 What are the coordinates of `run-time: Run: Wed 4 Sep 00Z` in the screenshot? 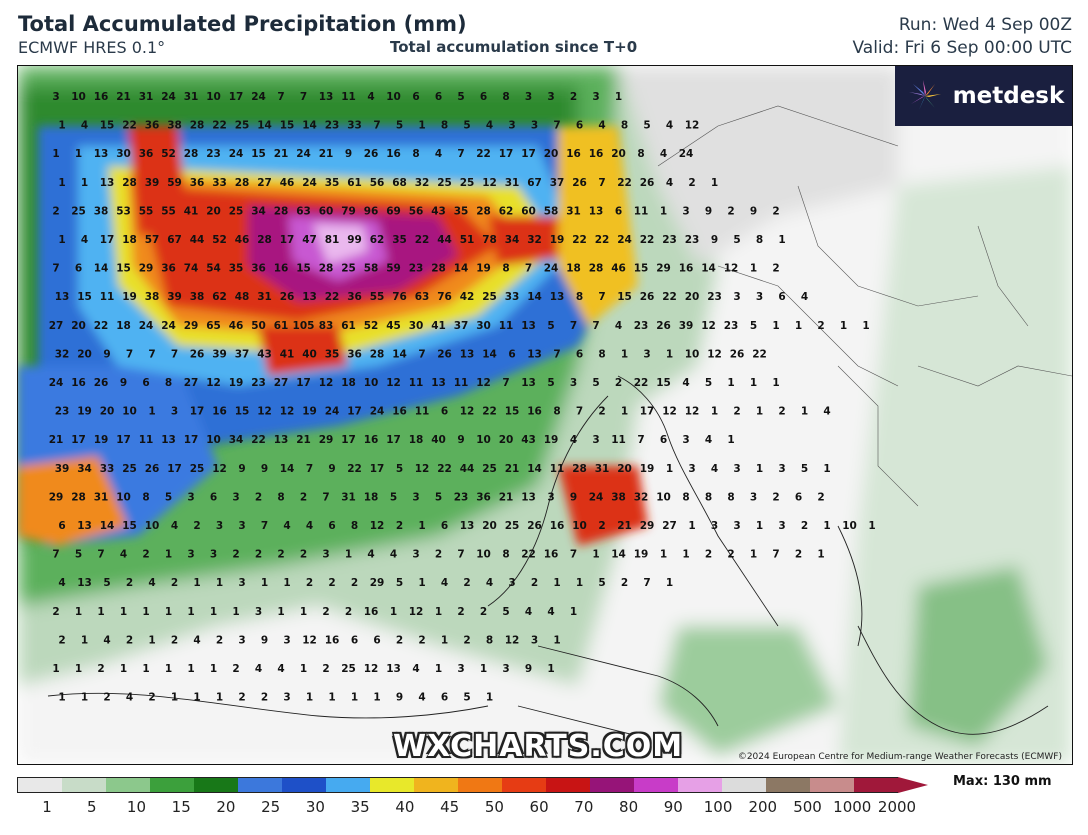 It's located at (985, 25).